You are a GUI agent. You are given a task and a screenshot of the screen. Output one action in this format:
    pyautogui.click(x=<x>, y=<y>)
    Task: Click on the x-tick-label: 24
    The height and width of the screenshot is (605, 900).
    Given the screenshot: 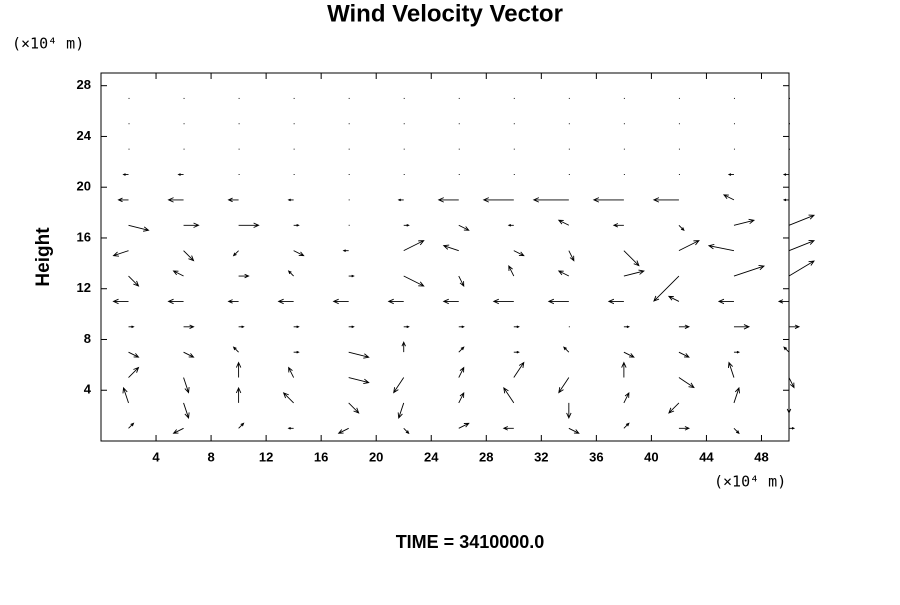 What is the action you would take?
    pyautogui.click(x=431, y=456)
    